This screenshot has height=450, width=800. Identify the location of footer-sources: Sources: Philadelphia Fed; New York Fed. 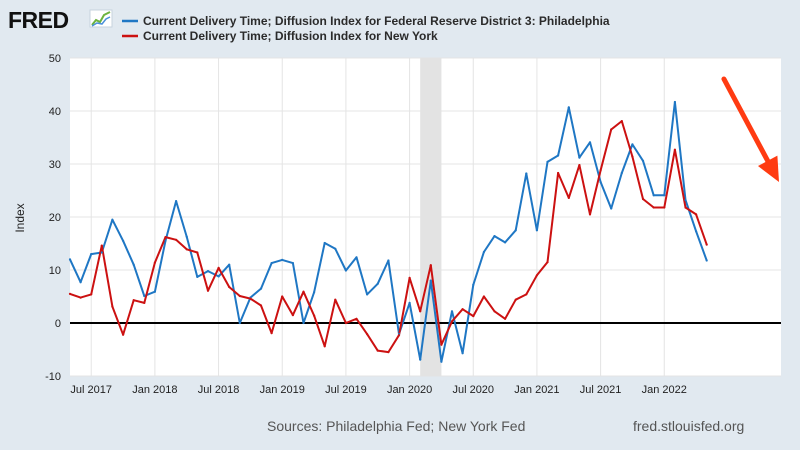
(396, 426).